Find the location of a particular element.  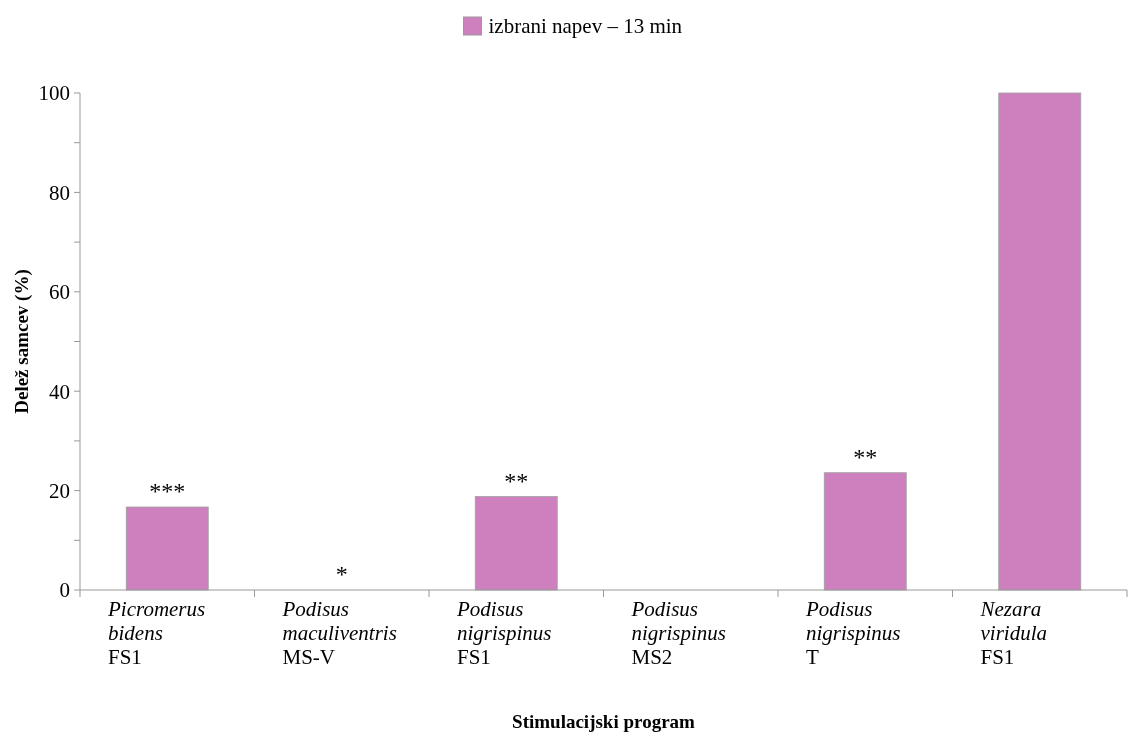

annotation: * is located at coordinates (341, 574).